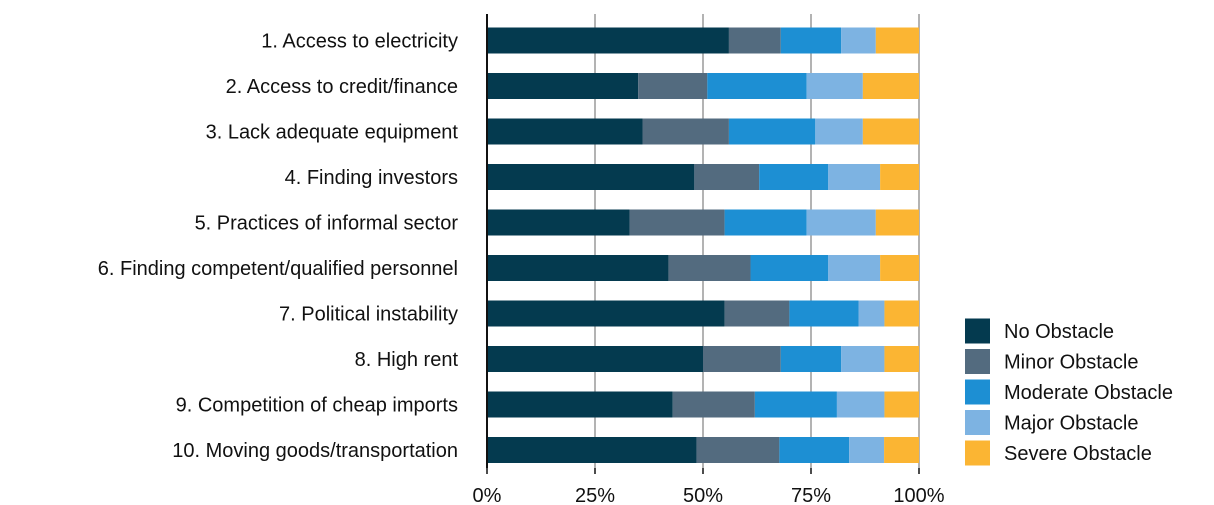 This screenshot has height=505, width=1214. What do you see at coordinates (977, 331) in the screenshot?
I see `legend-swatch-no-obstacle` at bounding box center [977, 331].